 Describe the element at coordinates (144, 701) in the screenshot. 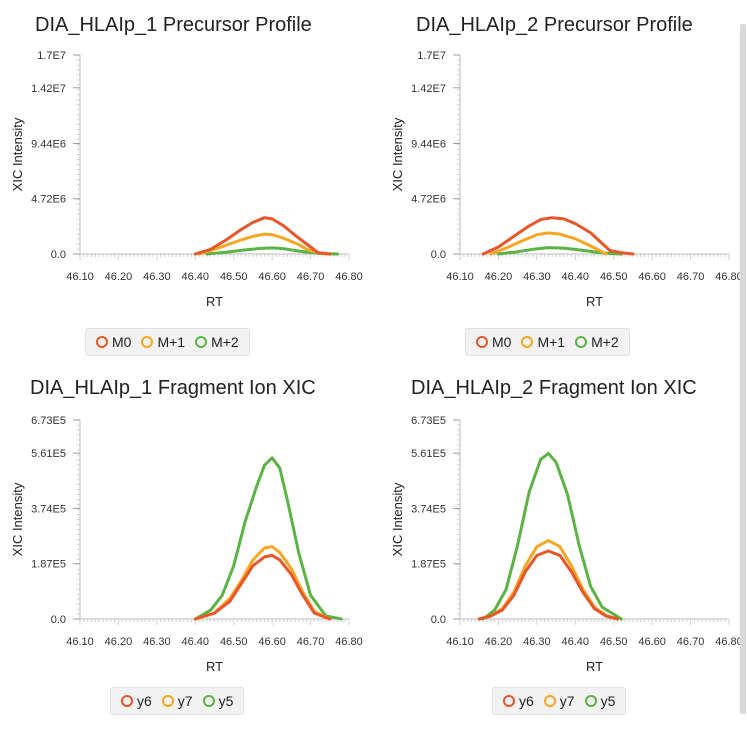

I see `legend-label: y6` at that location.